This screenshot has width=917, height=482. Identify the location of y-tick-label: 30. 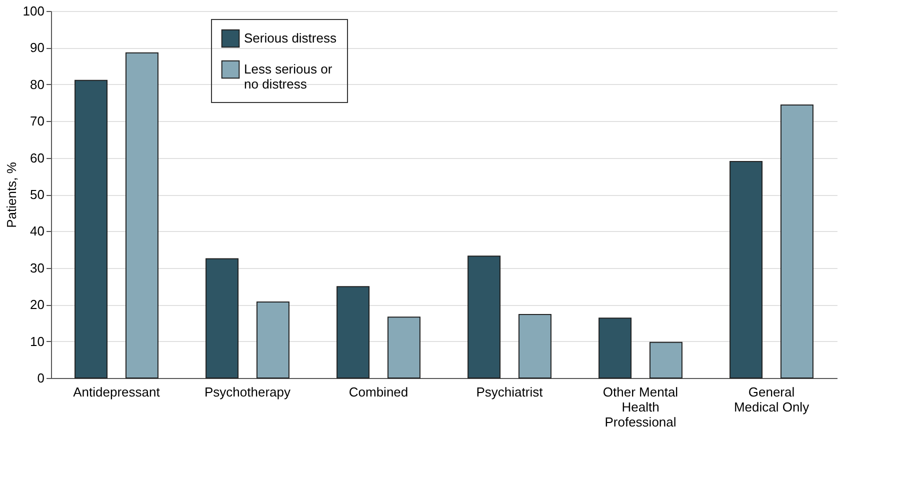
(37, 268).